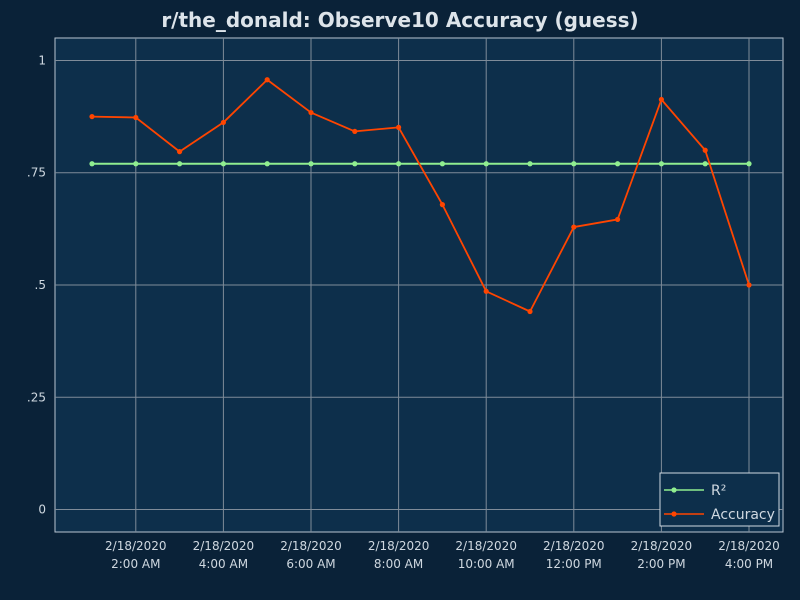  What do you see at coordinates (36, 397) in the screenshot?
I see `y-tick-label: .25` at bounding box center [36, 397].